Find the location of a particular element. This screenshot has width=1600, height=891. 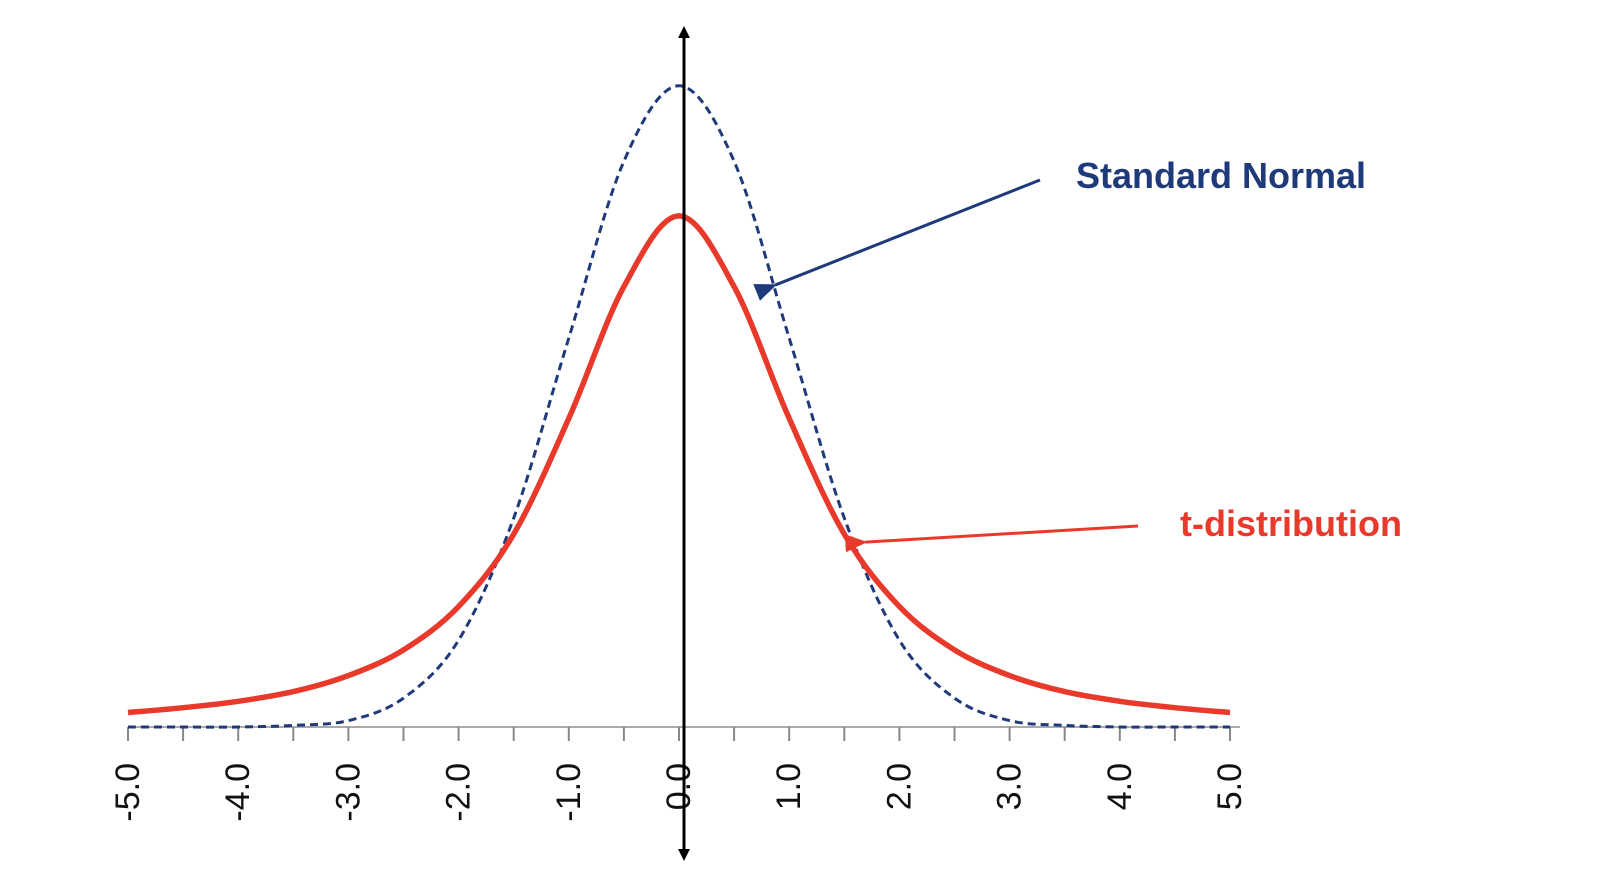

x-tick-label: -5.0 is located at coordinates (128, 792).